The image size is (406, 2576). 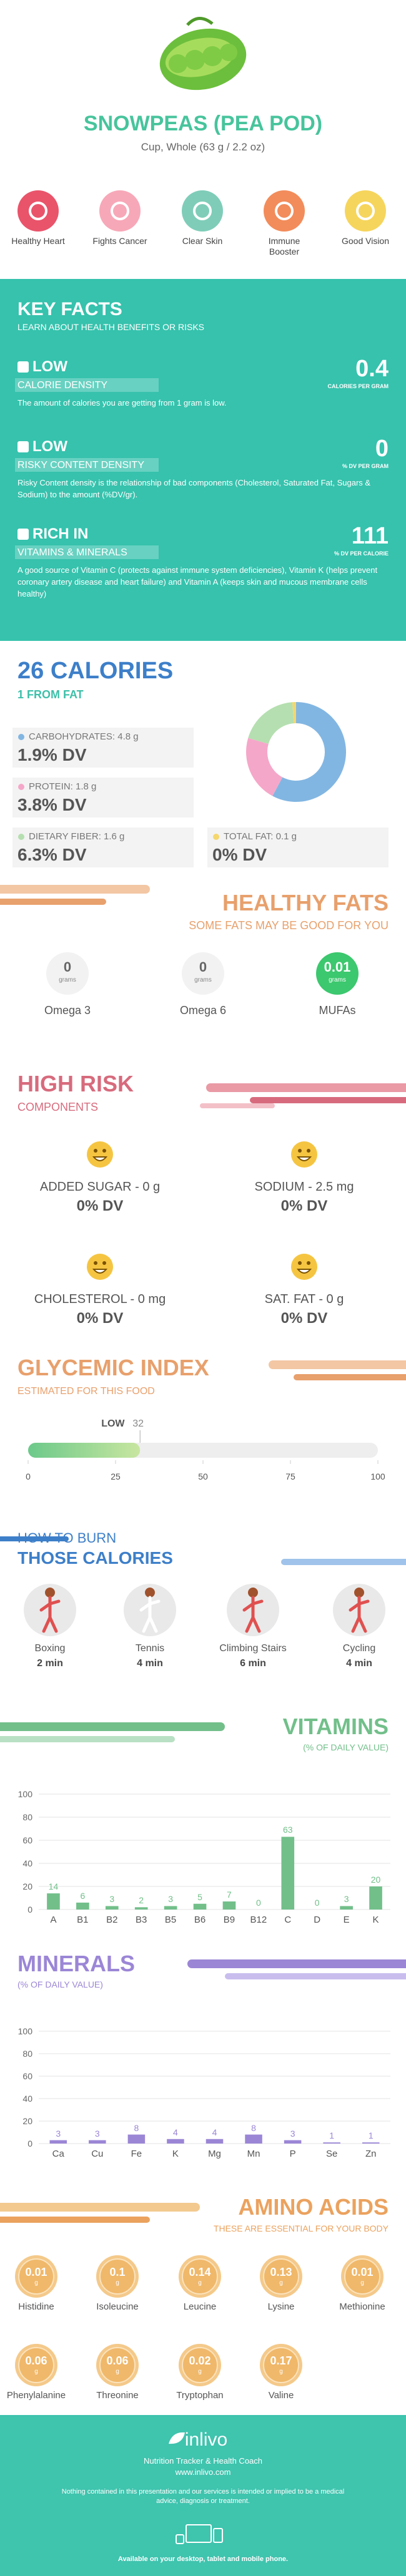 What do you see at coordinates (27, 2121) in the screenshot?
I see `y-tick-label: 20` at bounding box center [27, 2121].